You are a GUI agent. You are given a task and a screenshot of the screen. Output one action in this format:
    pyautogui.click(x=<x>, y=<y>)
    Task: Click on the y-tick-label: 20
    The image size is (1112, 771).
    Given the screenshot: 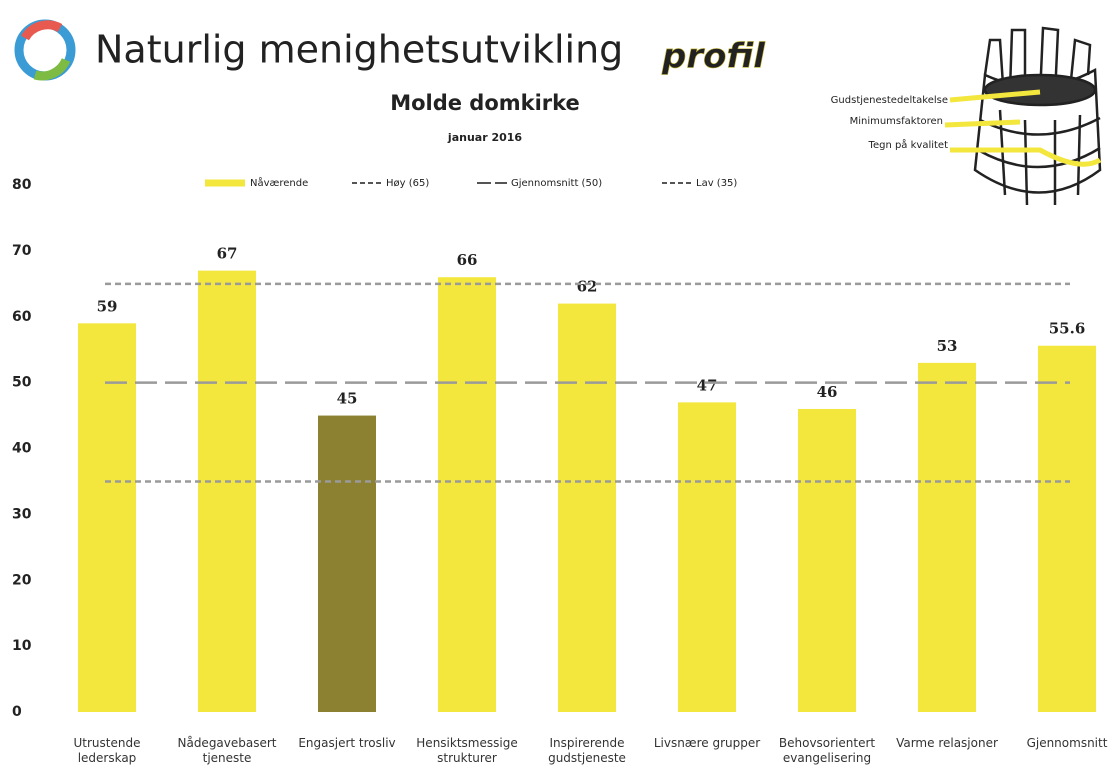 What is the action you would take?
    pyautogui.click(x=22, y=580)
    